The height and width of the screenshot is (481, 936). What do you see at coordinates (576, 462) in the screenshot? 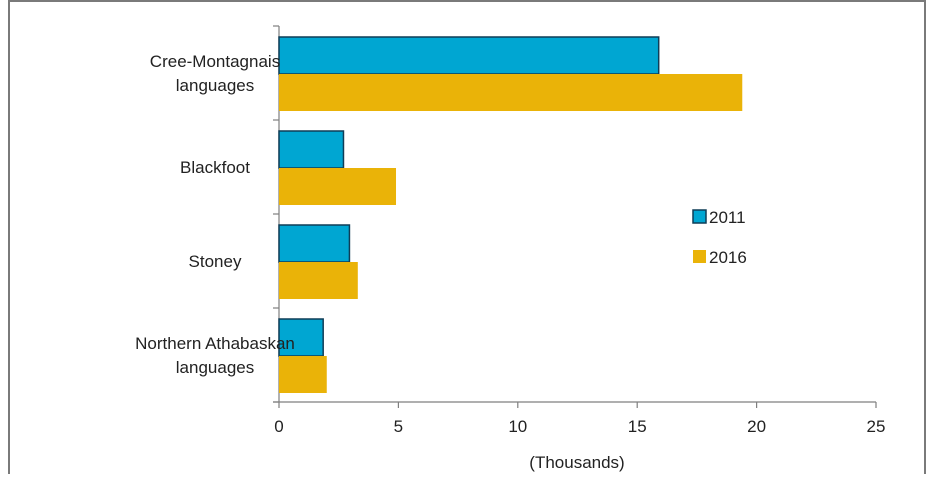
I see `x-axis-label: (Thousands)` at bounding box center [576, 462].